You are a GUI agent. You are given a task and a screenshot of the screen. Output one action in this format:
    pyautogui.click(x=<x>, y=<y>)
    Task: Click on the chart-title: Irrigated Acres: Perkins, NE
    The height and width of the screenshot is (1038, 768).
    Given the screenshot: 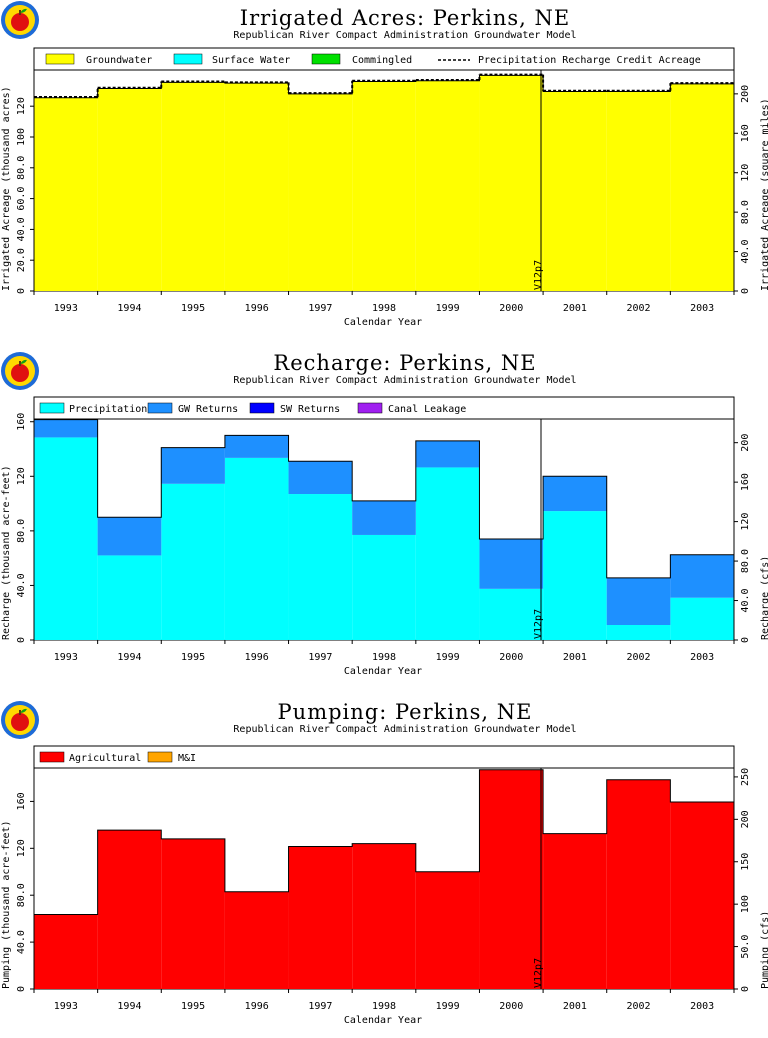 What is the action you would take?
    pyautogui.click(x=405, y=18)
    